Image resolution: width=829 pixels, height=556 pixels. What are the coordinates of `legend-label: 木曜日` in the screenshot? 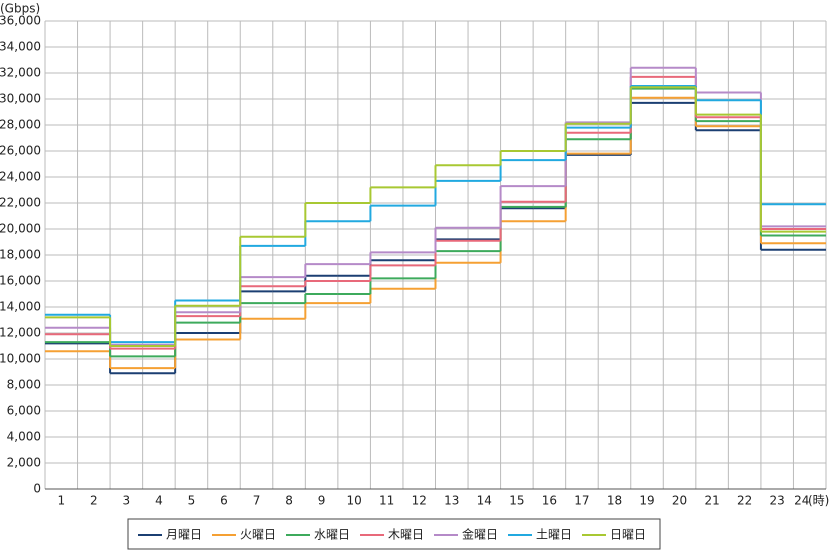 It's located at (406, 535).